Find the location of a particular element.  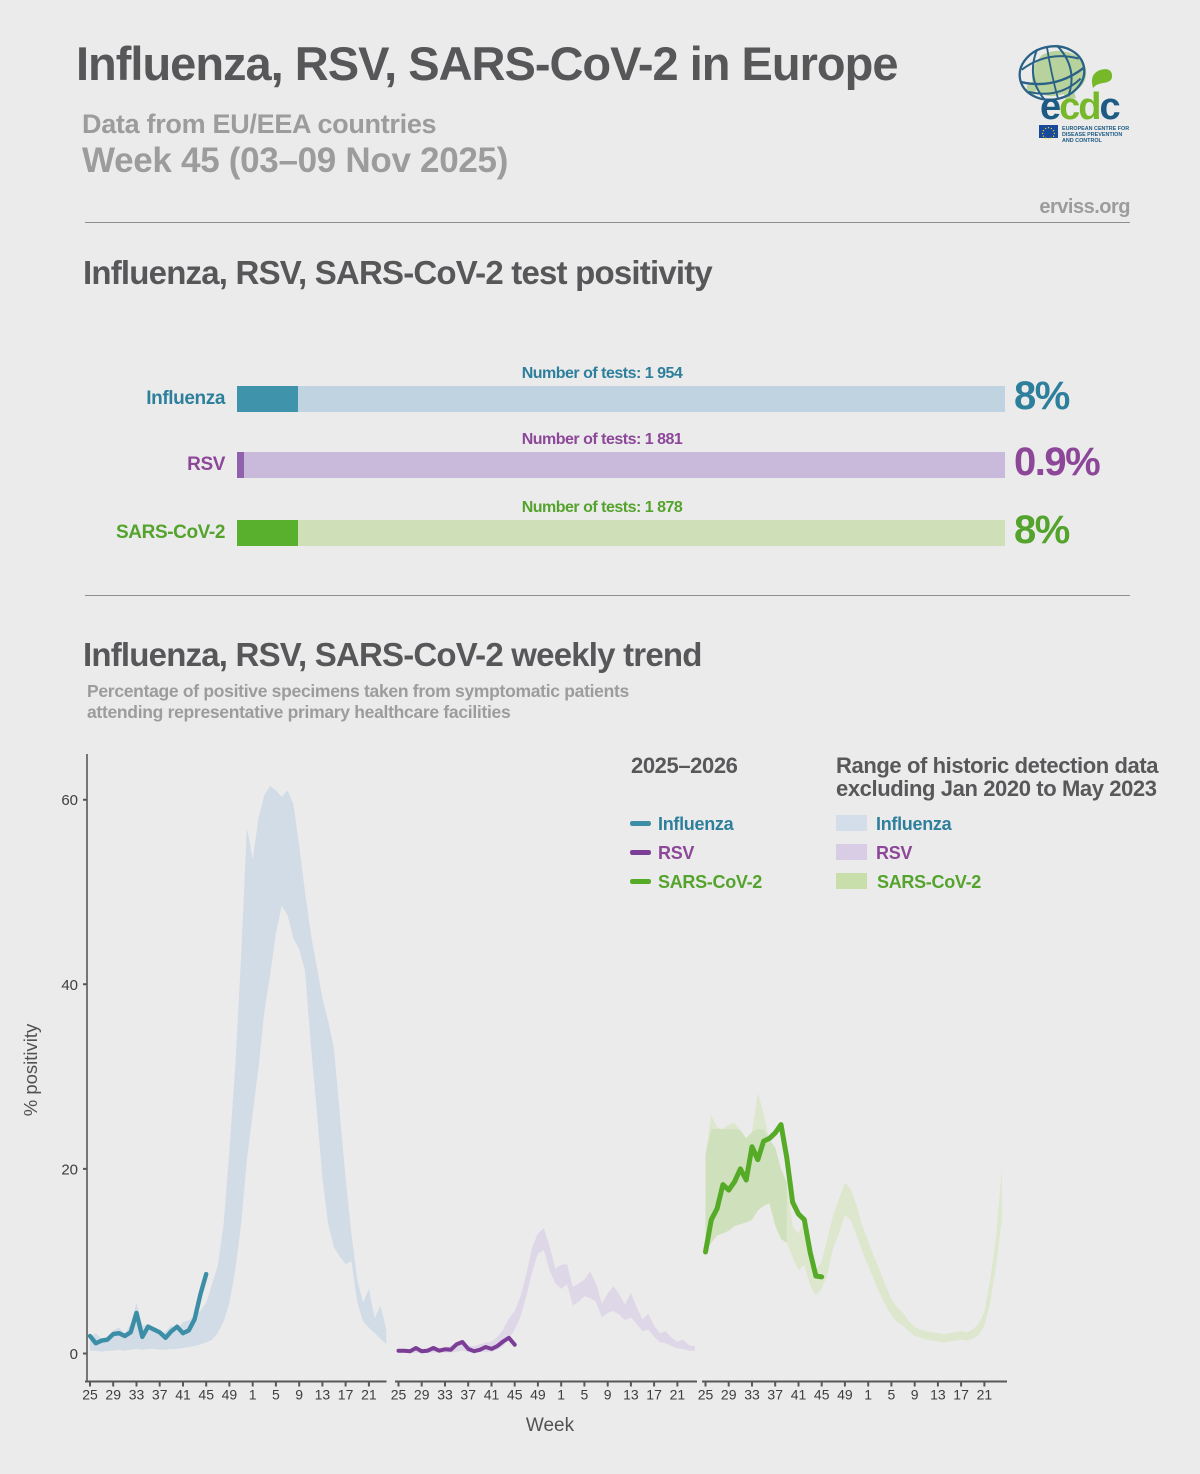

svg-text: EUROPEAN CENTRE FOR is located at coordinates (1095, 129).